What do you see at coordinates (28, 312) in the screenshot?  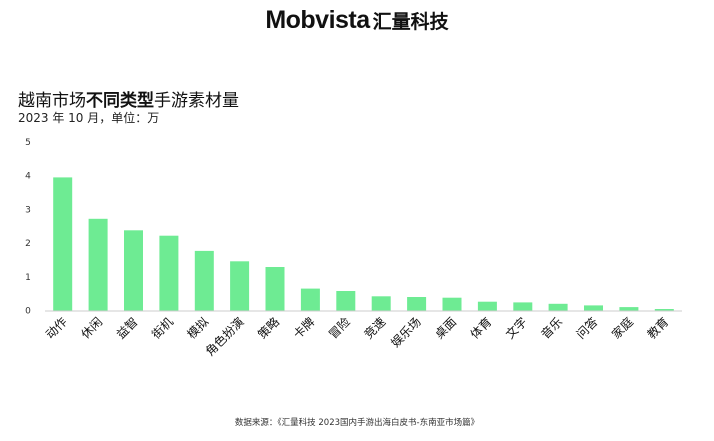 I see `y-tick-label: 0` at bounding box center [28, 312].